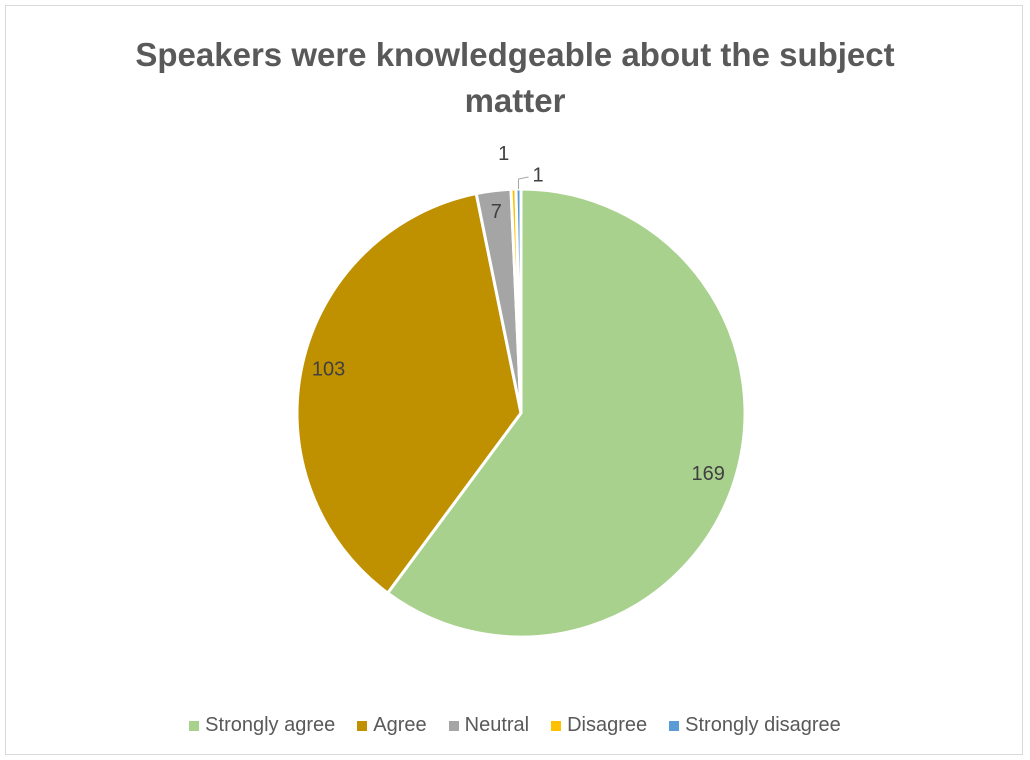 This screenshot has height=760, width=1030. Describe the element at coordinates (763, 725) in the screenshot. I see `legend-label-strongly-disagree: Strongly disagree` at that location.